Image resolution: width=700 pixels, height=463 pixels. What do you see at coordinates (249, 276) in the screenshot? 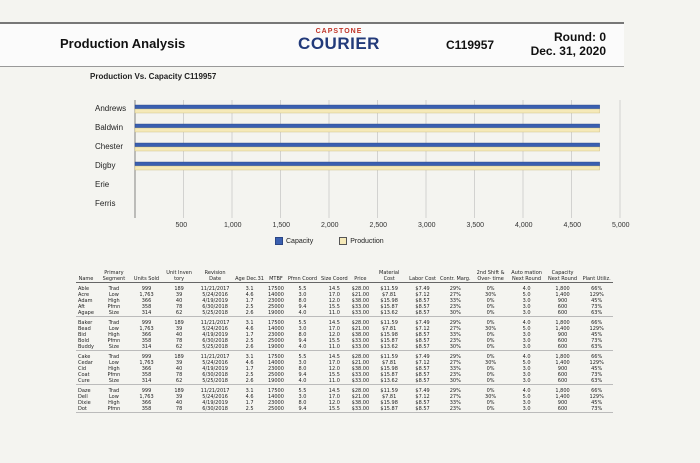
I see `column-header: Age Dec.31` at bounding box center [249, 276].